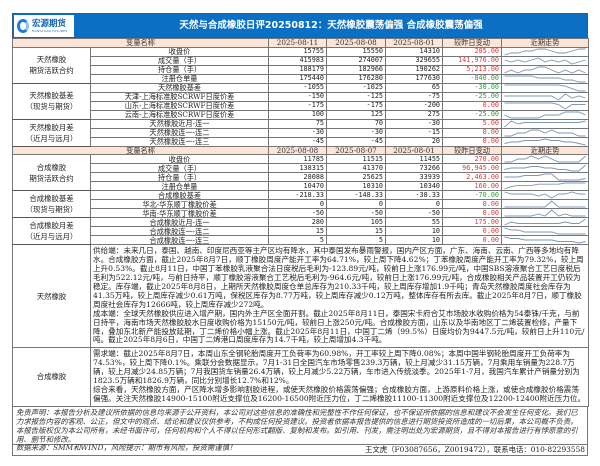 The image size is (600, 466). I want to click on column-header: 近期走势, so click(545, 43).